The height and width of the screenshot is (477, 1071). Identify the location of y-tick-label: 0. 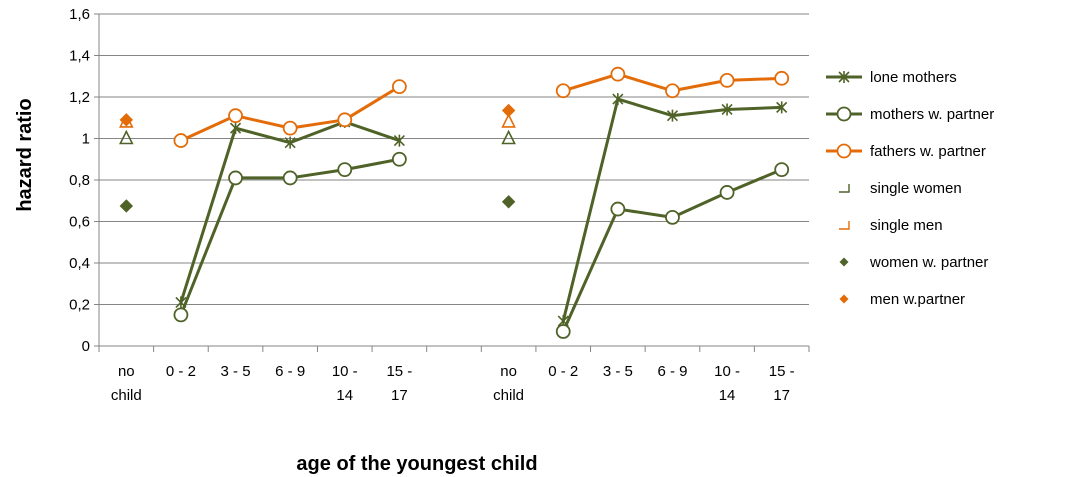
(86, 346).